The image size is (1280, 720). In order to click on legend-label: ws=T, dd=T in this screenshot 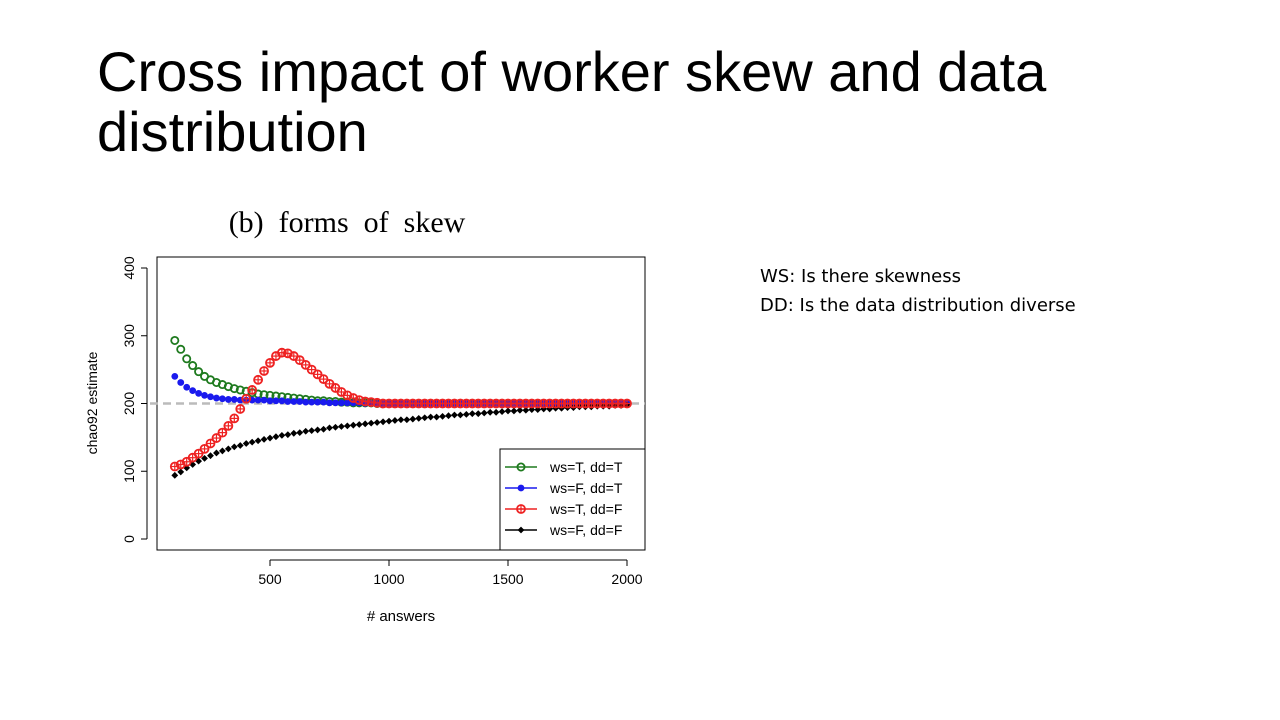, I will do `click(586, 467)`.